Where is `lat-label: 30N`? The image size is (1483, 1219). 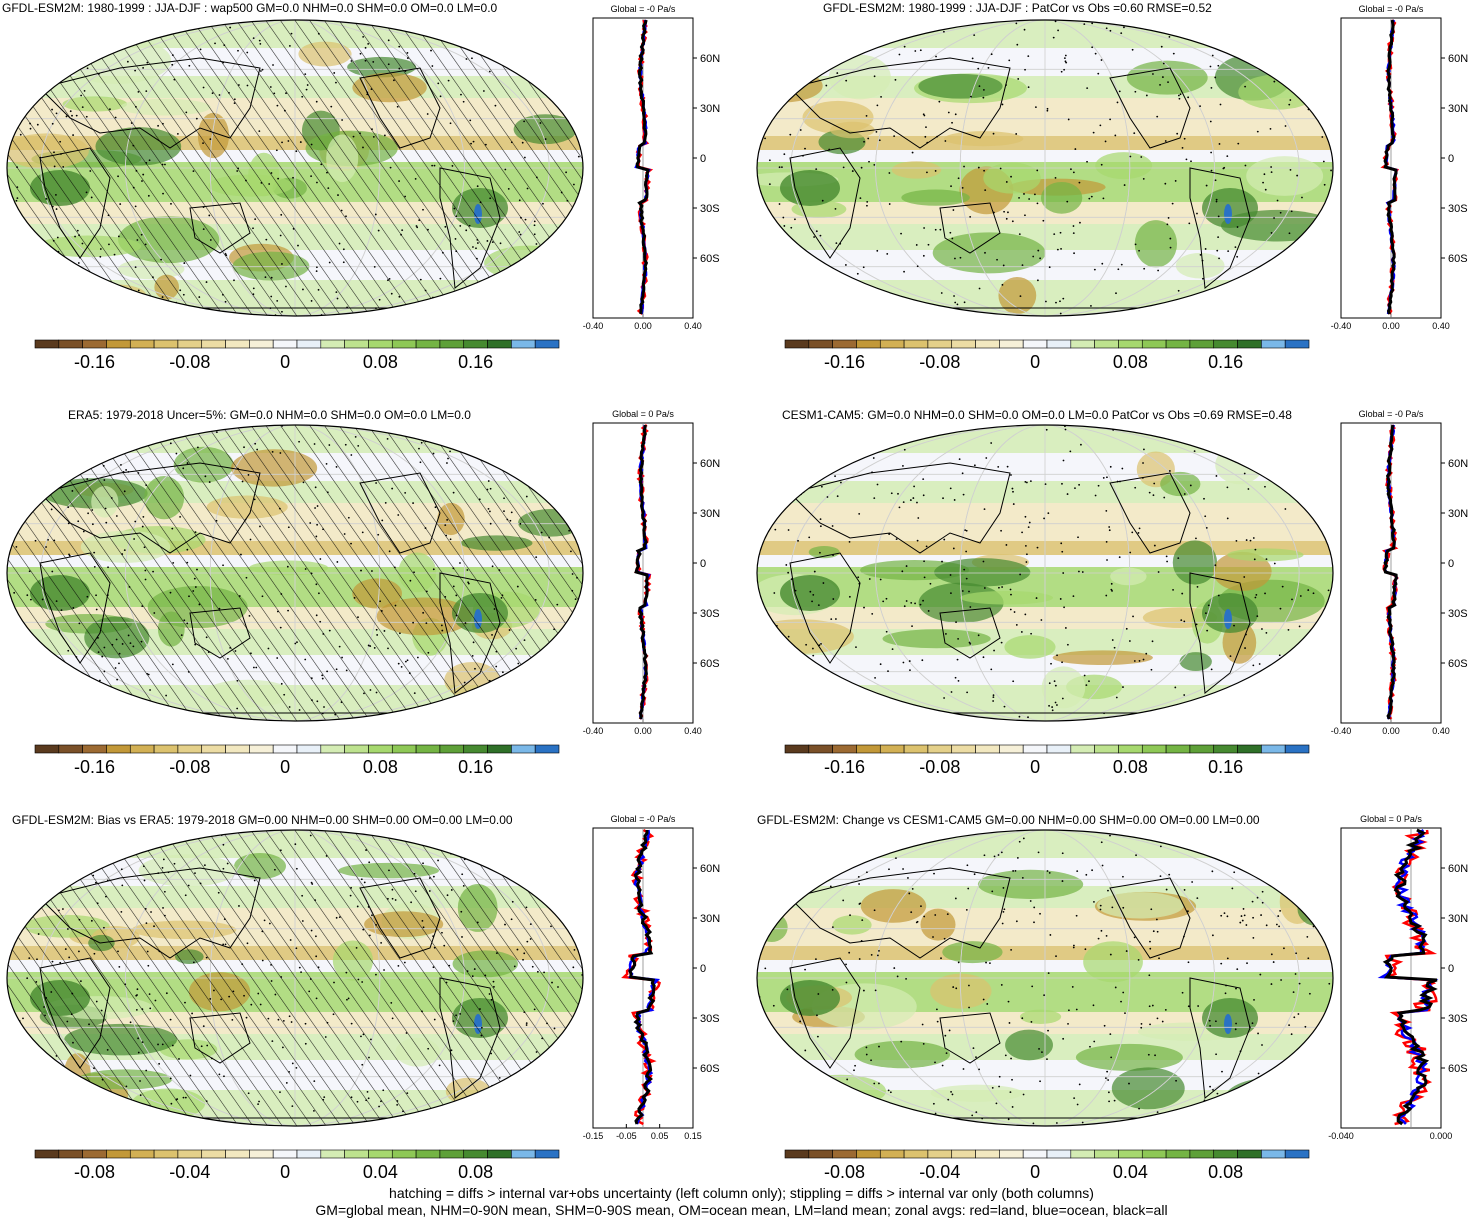
lat-label: 30N is located at coordinates (710, 109).